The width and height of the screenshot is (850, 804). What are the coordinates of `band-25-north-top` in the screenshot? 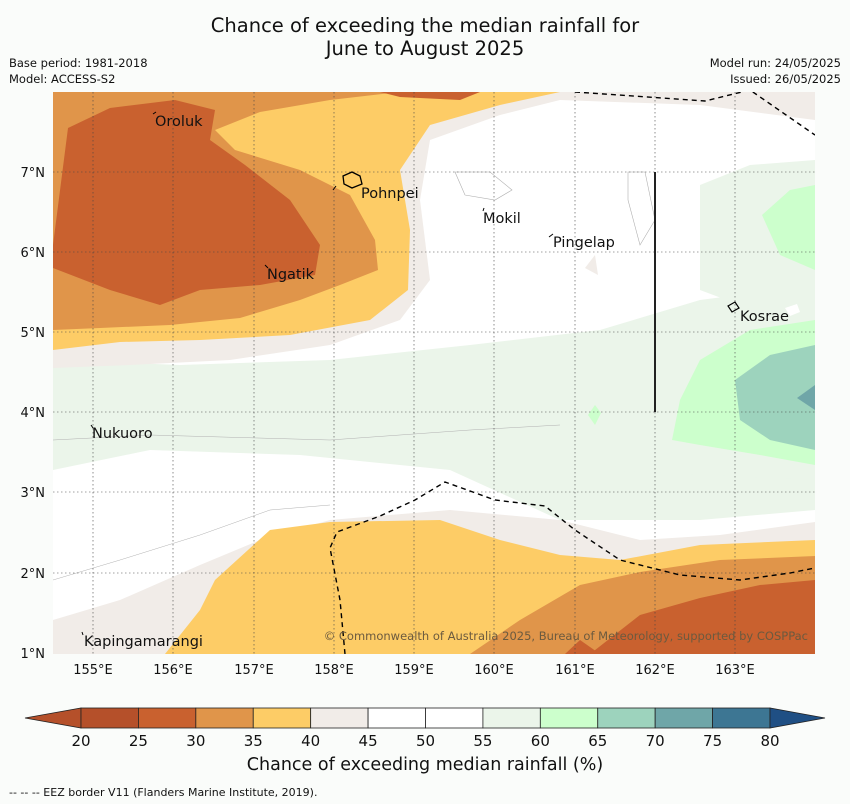 It's located at (430, 96).